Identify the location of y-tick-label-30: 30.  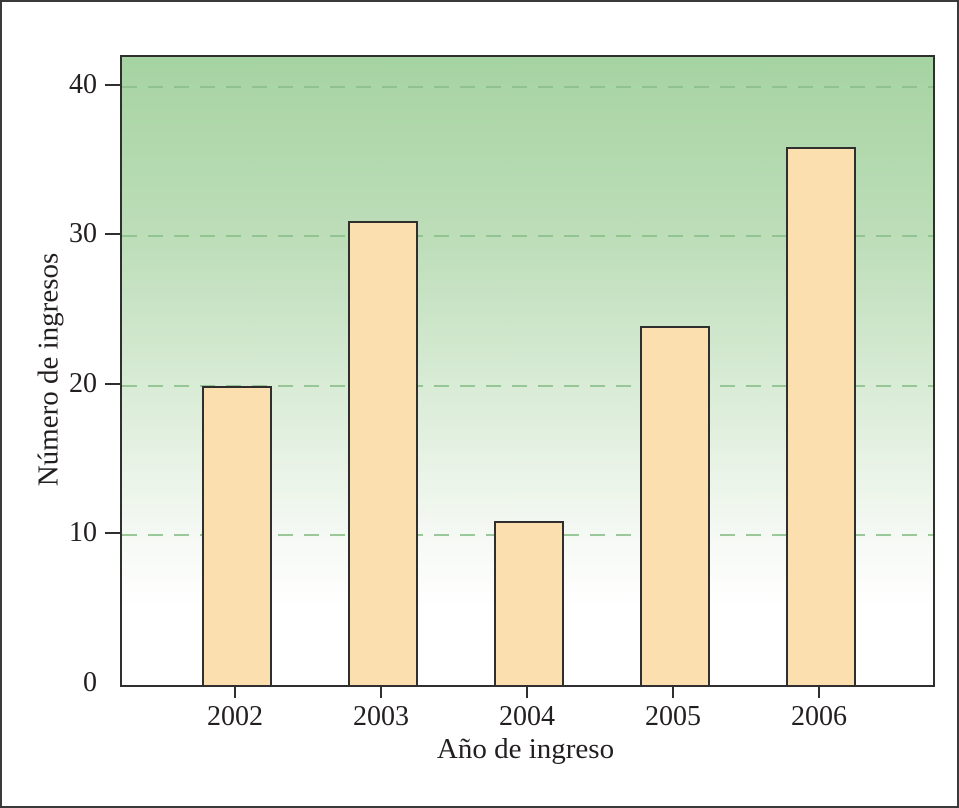
(83, 234).